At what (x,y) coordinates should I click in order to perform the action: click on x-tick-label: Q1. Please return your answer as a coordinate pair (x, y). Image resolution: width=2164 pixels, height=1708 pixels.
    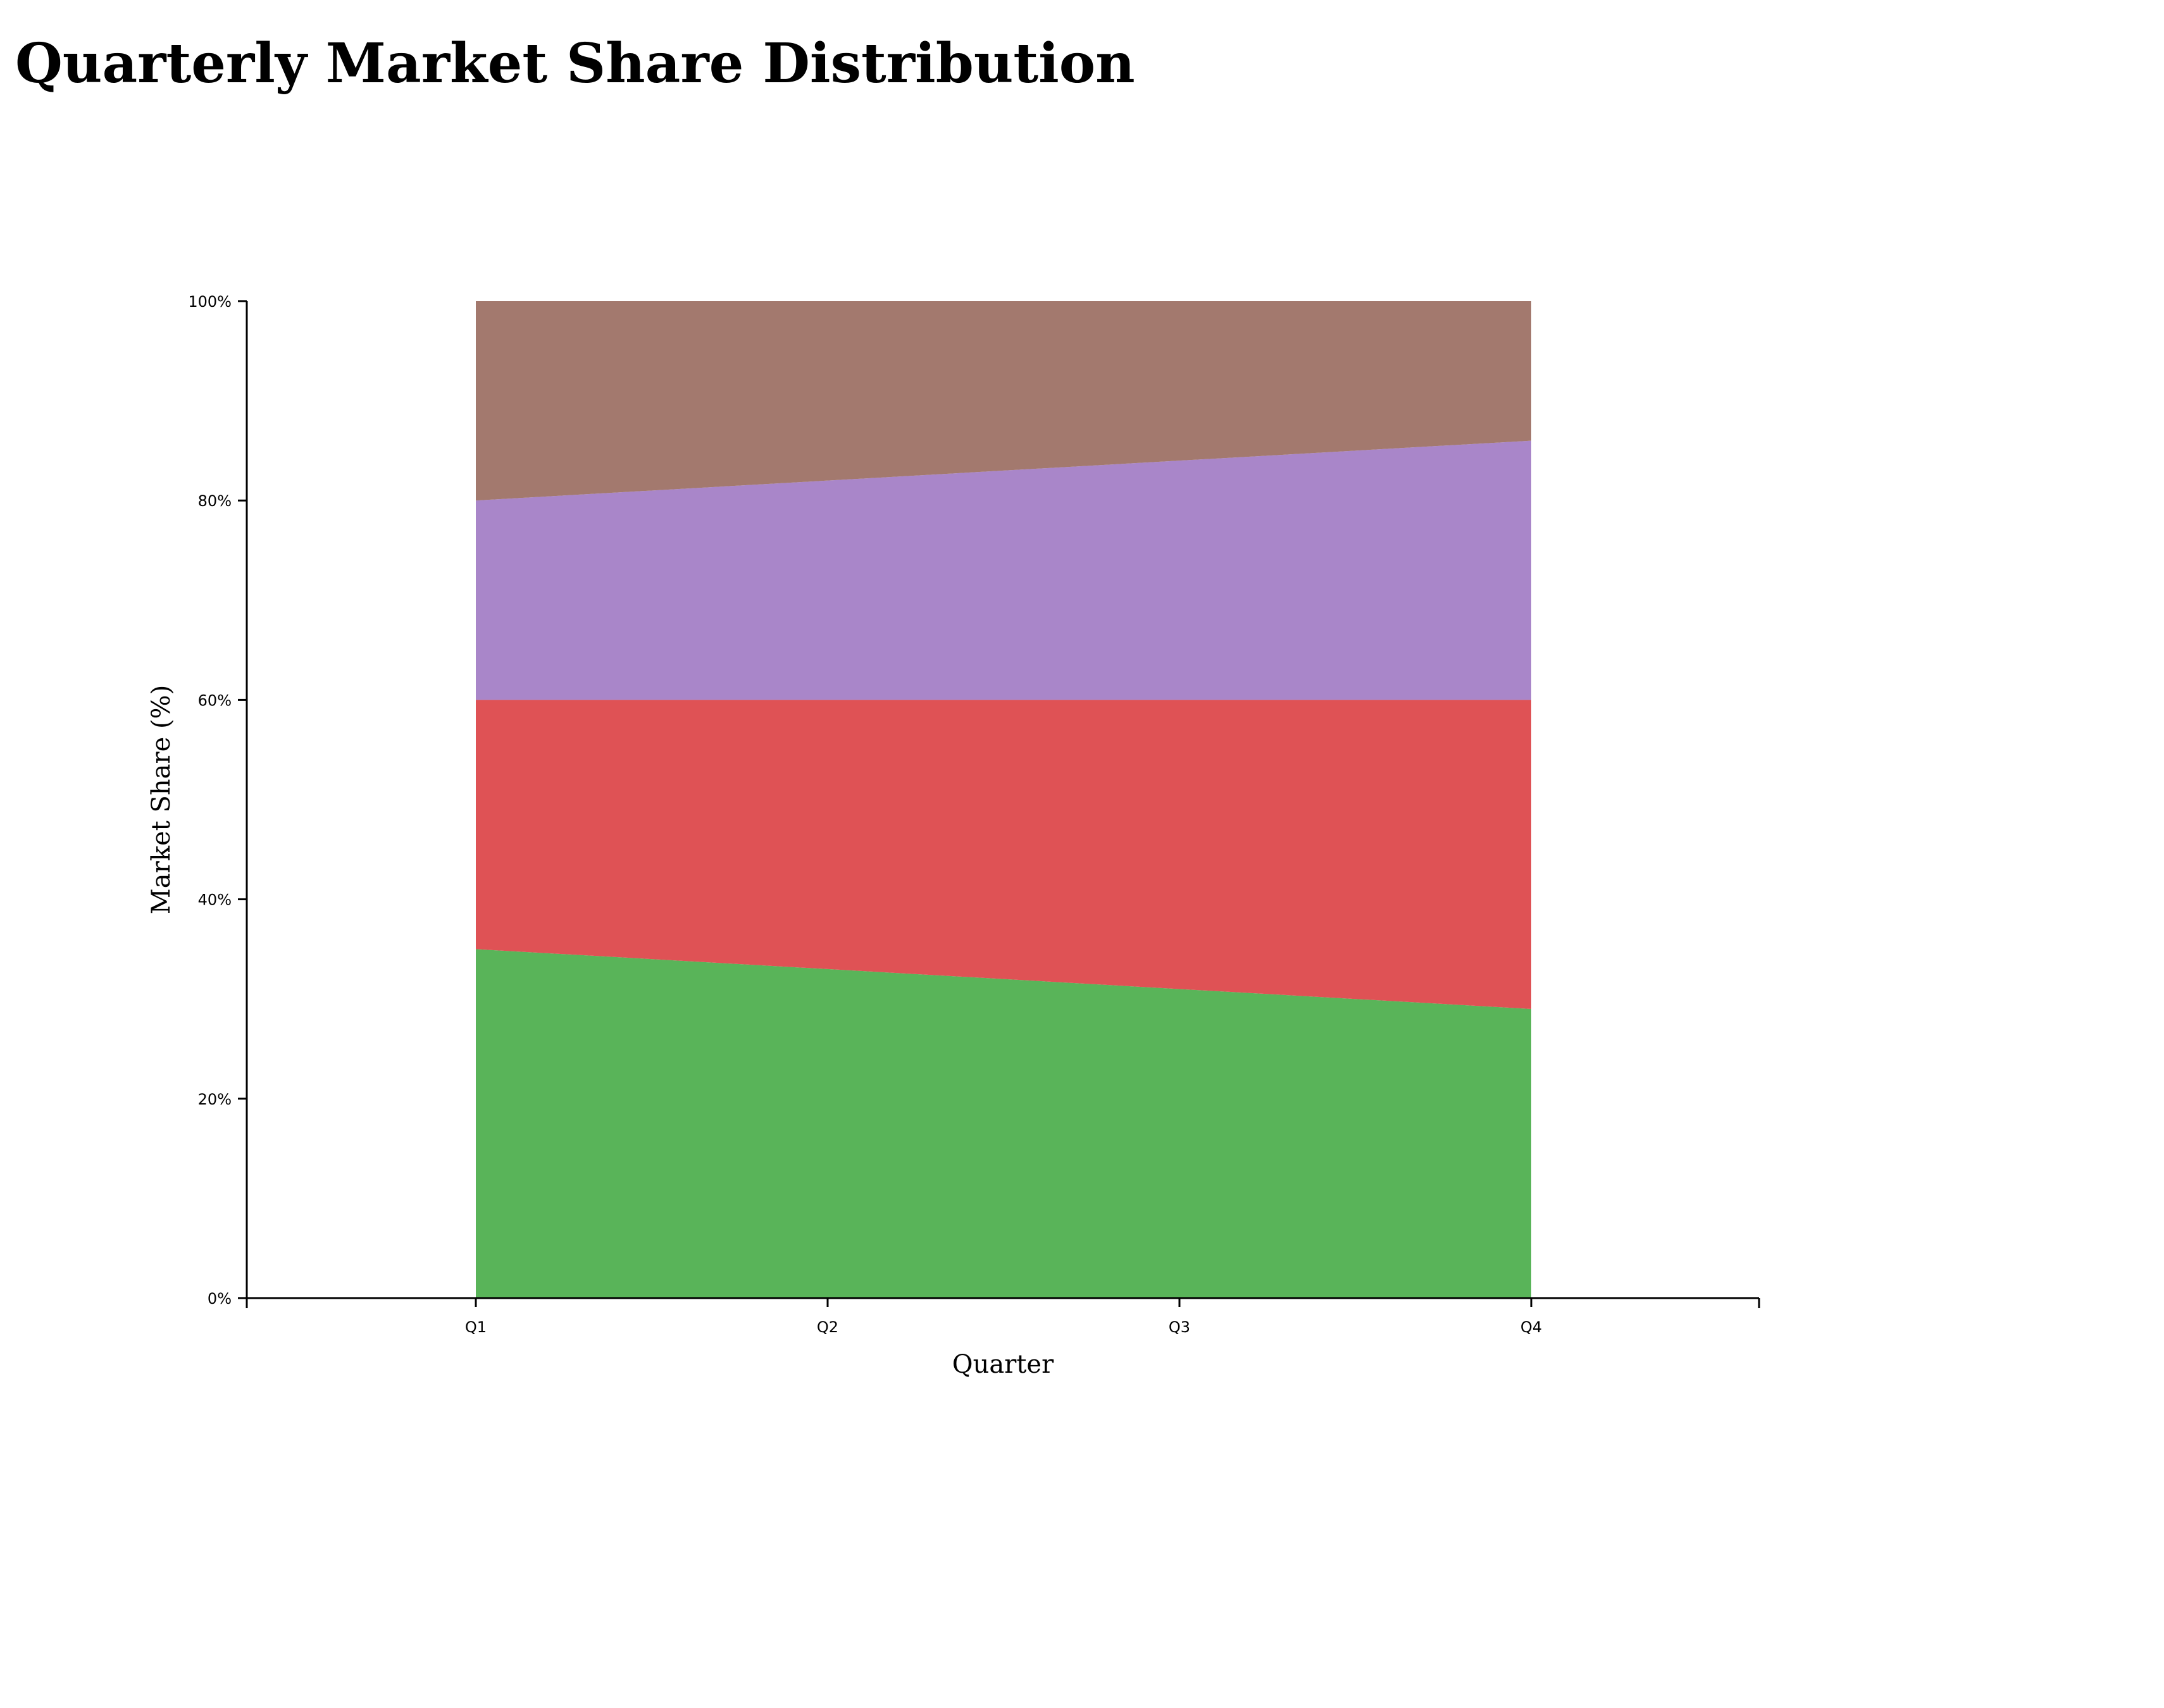
    Looking at the image, I should click on (476, 1327).